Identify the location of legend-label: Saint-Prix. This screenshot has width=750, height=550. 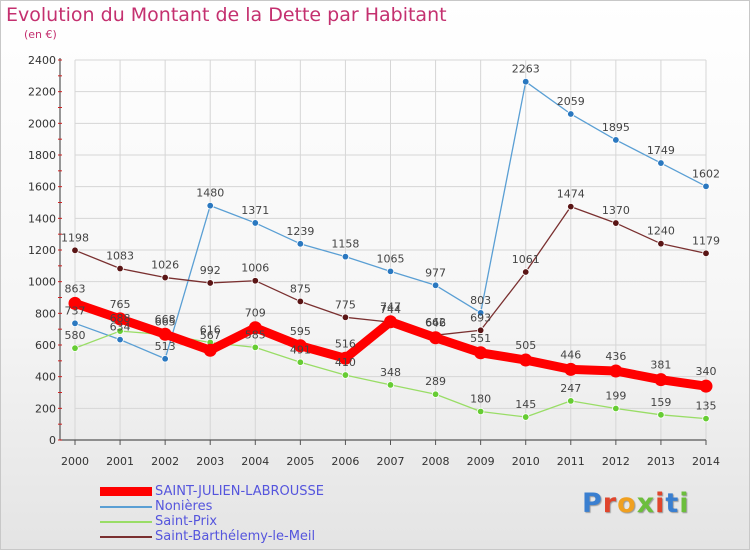
(186, 521).